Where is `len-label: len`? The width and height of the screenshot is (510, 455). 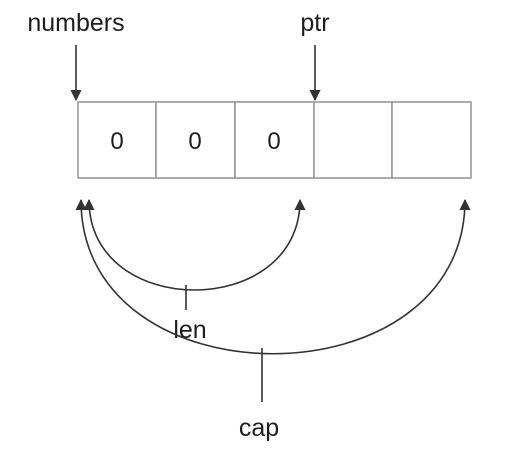 len-label: len is located at coordinates (189, 330).